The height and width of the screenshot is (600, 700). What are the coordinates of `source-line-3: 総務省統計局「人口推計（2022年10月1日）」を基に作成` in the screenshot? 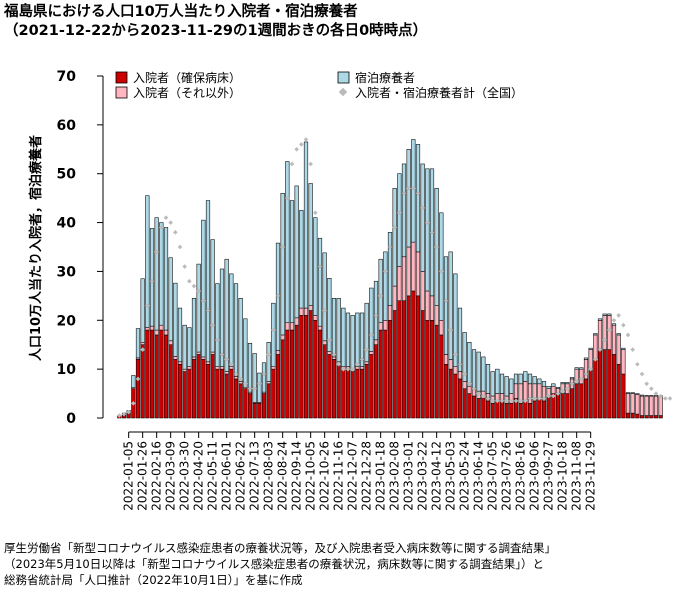 It's located at (153, 580).